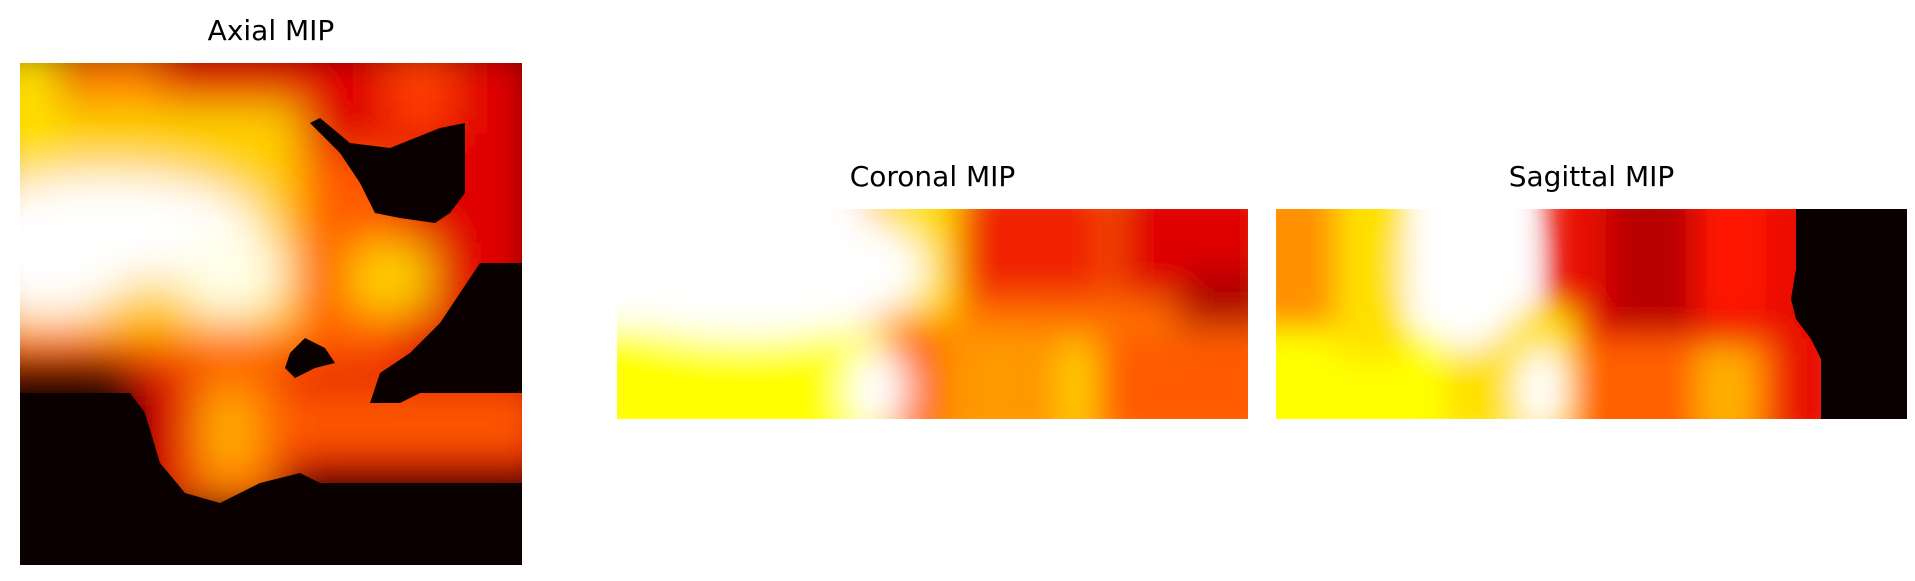 The image size is (1915, 581). Describe the element at coordinates (1591, 176) in the screenshot. I see `sagittal-title: Sagittal MIP` at that location.